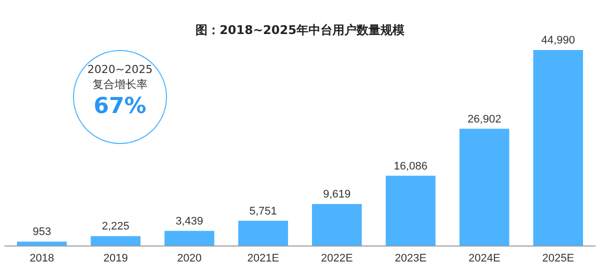 The width and height of the screenshot is (600, 271). I want to click on x-tick-label: 2020, so click(189, 258).